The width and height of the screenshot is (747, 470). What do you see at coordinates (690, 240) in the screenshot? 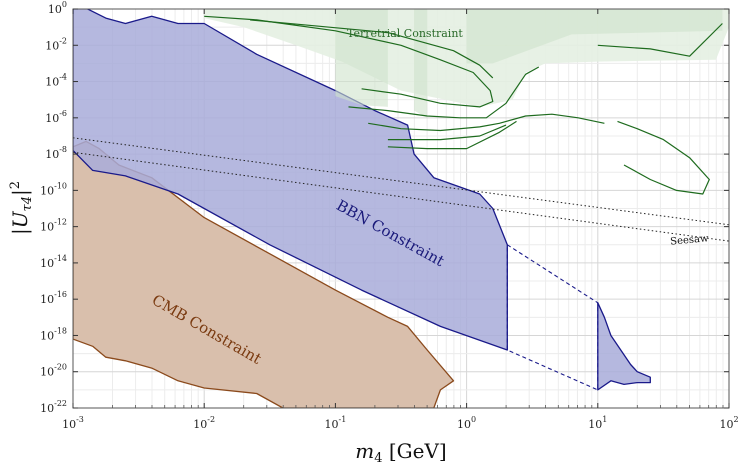
I see `seesaw-label: Seesaw` at bounding box center [690, 240].